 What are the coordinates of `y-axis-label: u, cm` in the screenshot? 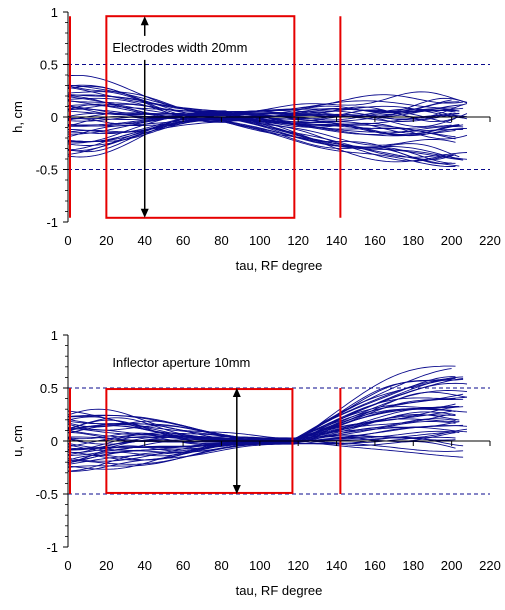 It's located at (17, 441).